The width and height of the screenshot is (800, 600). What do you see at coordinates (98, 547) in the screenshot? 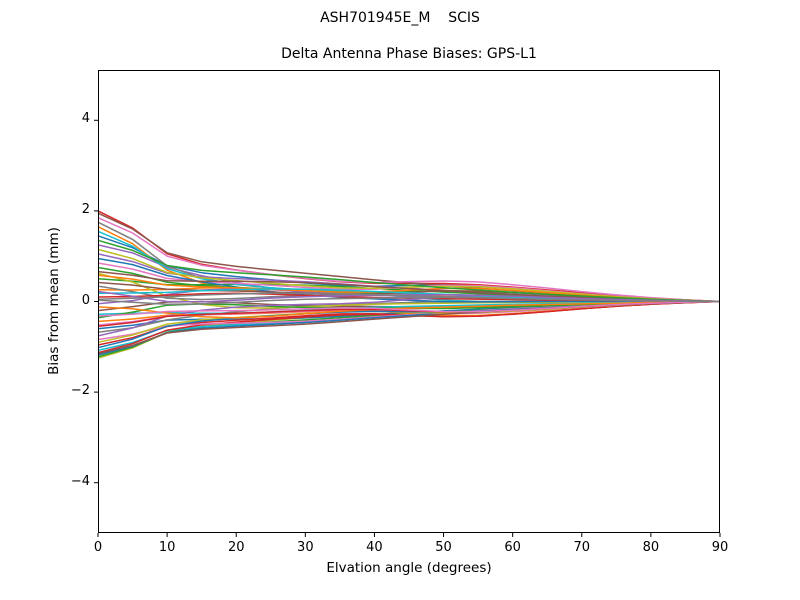
I see `x-tick-label: 0` at bounding box center [98, 547].